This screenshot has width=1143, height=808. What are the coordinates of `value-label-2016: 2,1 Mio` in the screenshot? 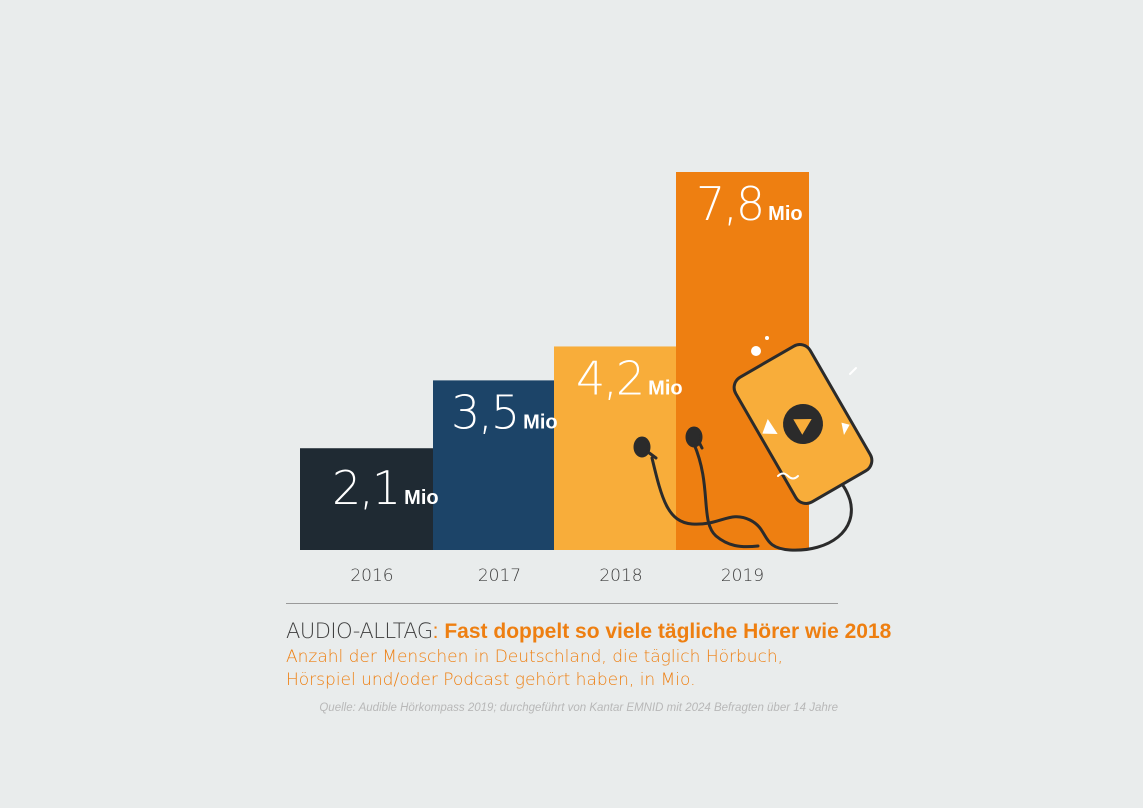 It's located at (385, 488).